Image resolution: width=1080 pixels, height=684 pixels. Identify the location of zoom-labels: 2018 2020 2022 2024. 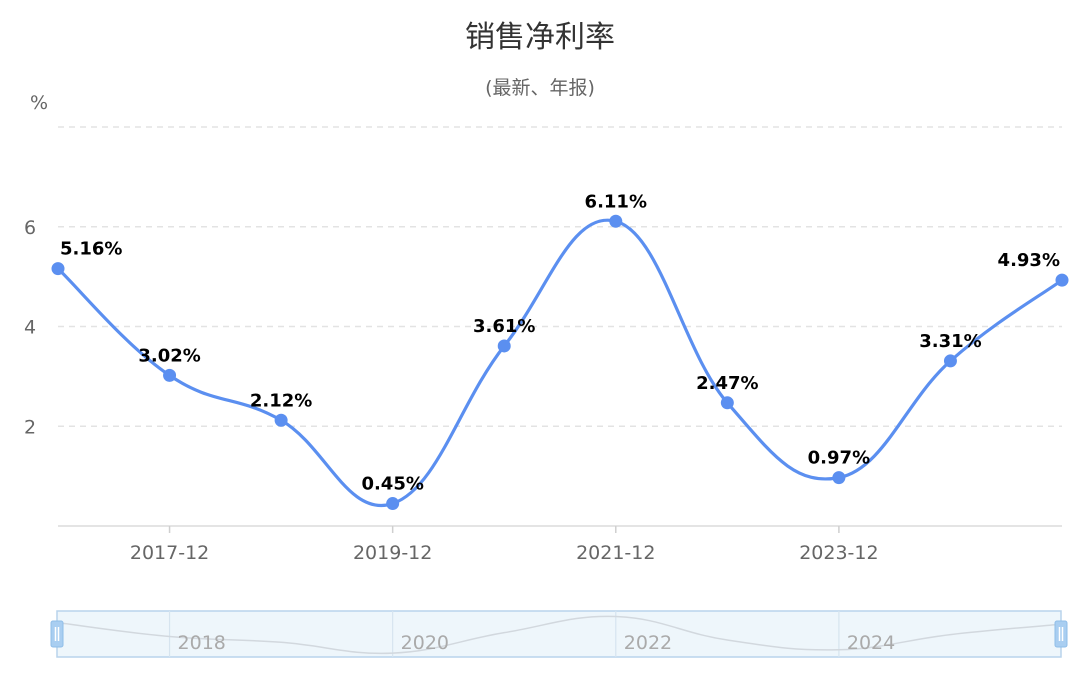
(537, 643).